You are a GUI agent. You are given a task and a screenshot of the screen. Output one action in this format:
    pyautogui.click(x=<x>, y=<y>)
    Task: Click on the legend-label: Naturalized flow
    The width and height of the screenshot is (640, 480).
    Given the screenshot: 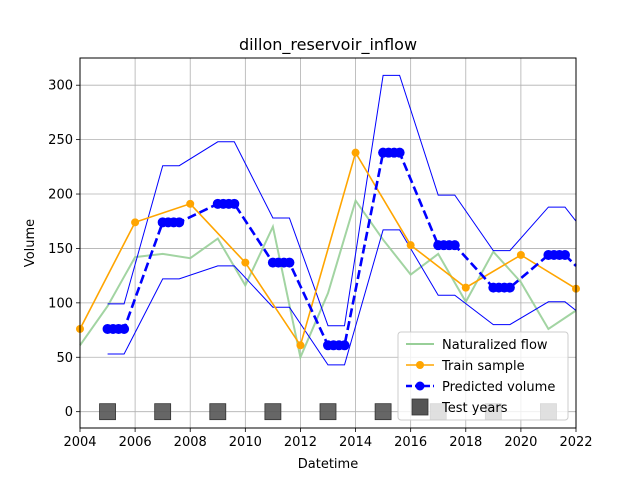 What is the action you would take?
    pyautogui.click(x=495, y=345)
    